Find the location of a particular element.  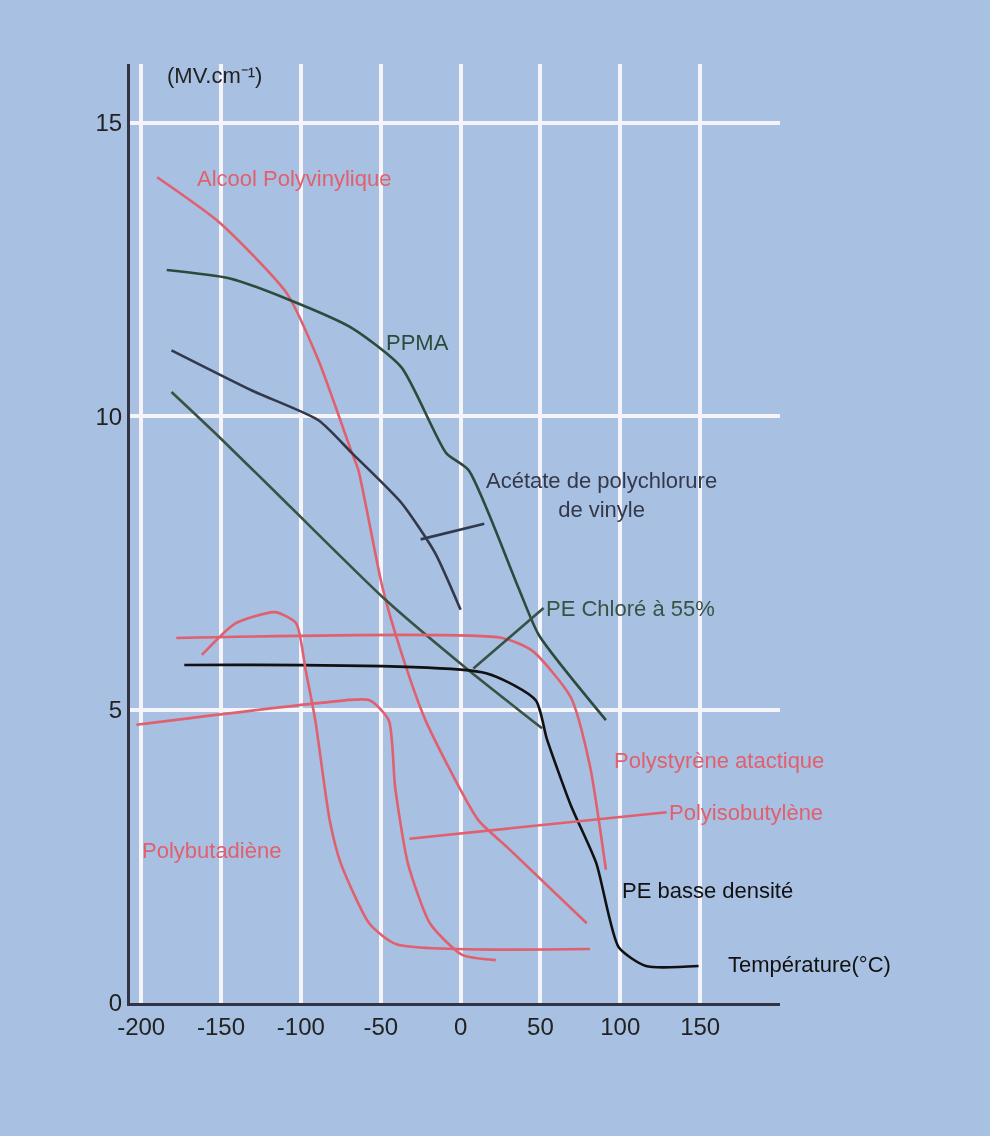

x-tick-label: 100 is located at coordinates (620, 1026).